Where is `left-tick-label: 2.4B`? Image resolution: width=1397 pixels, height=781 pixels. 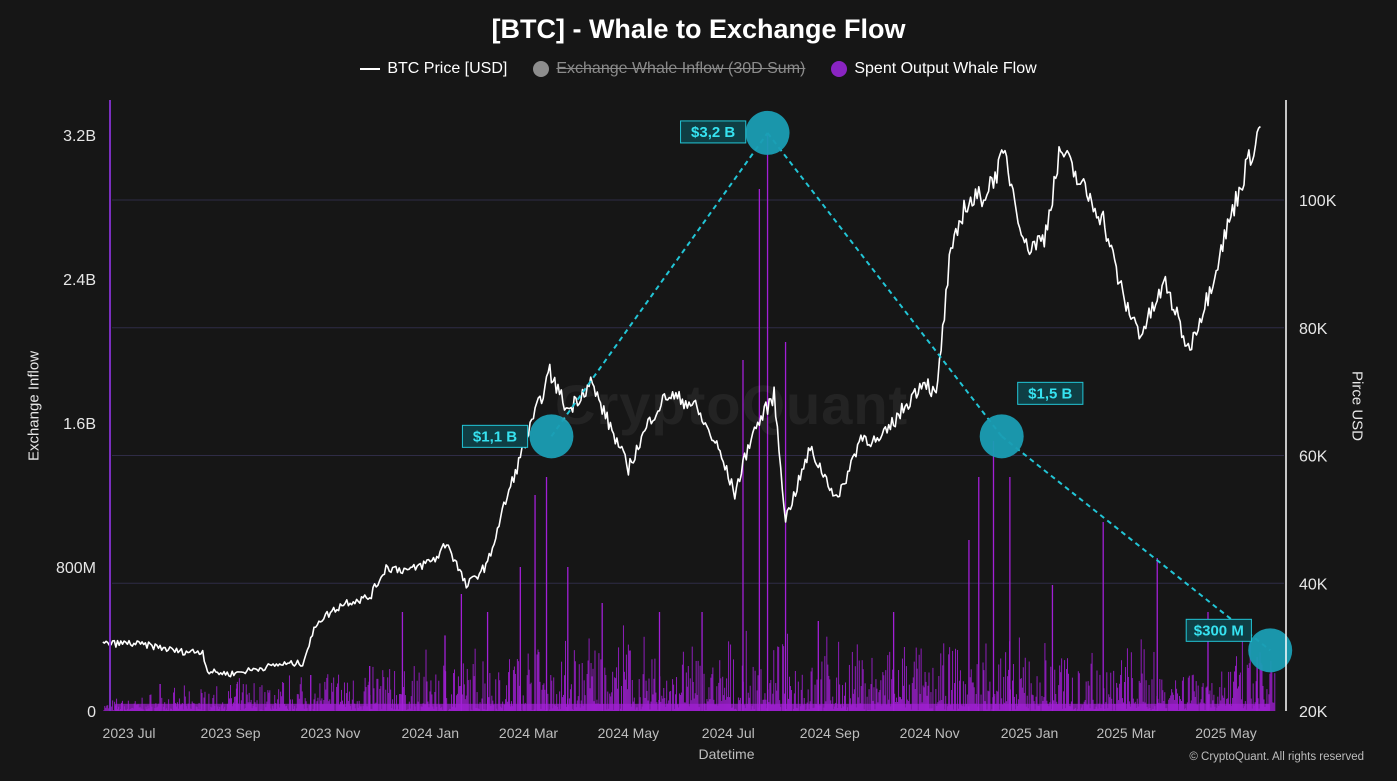
left-tick-label: 2.4B is located at coordinates (79, 280).